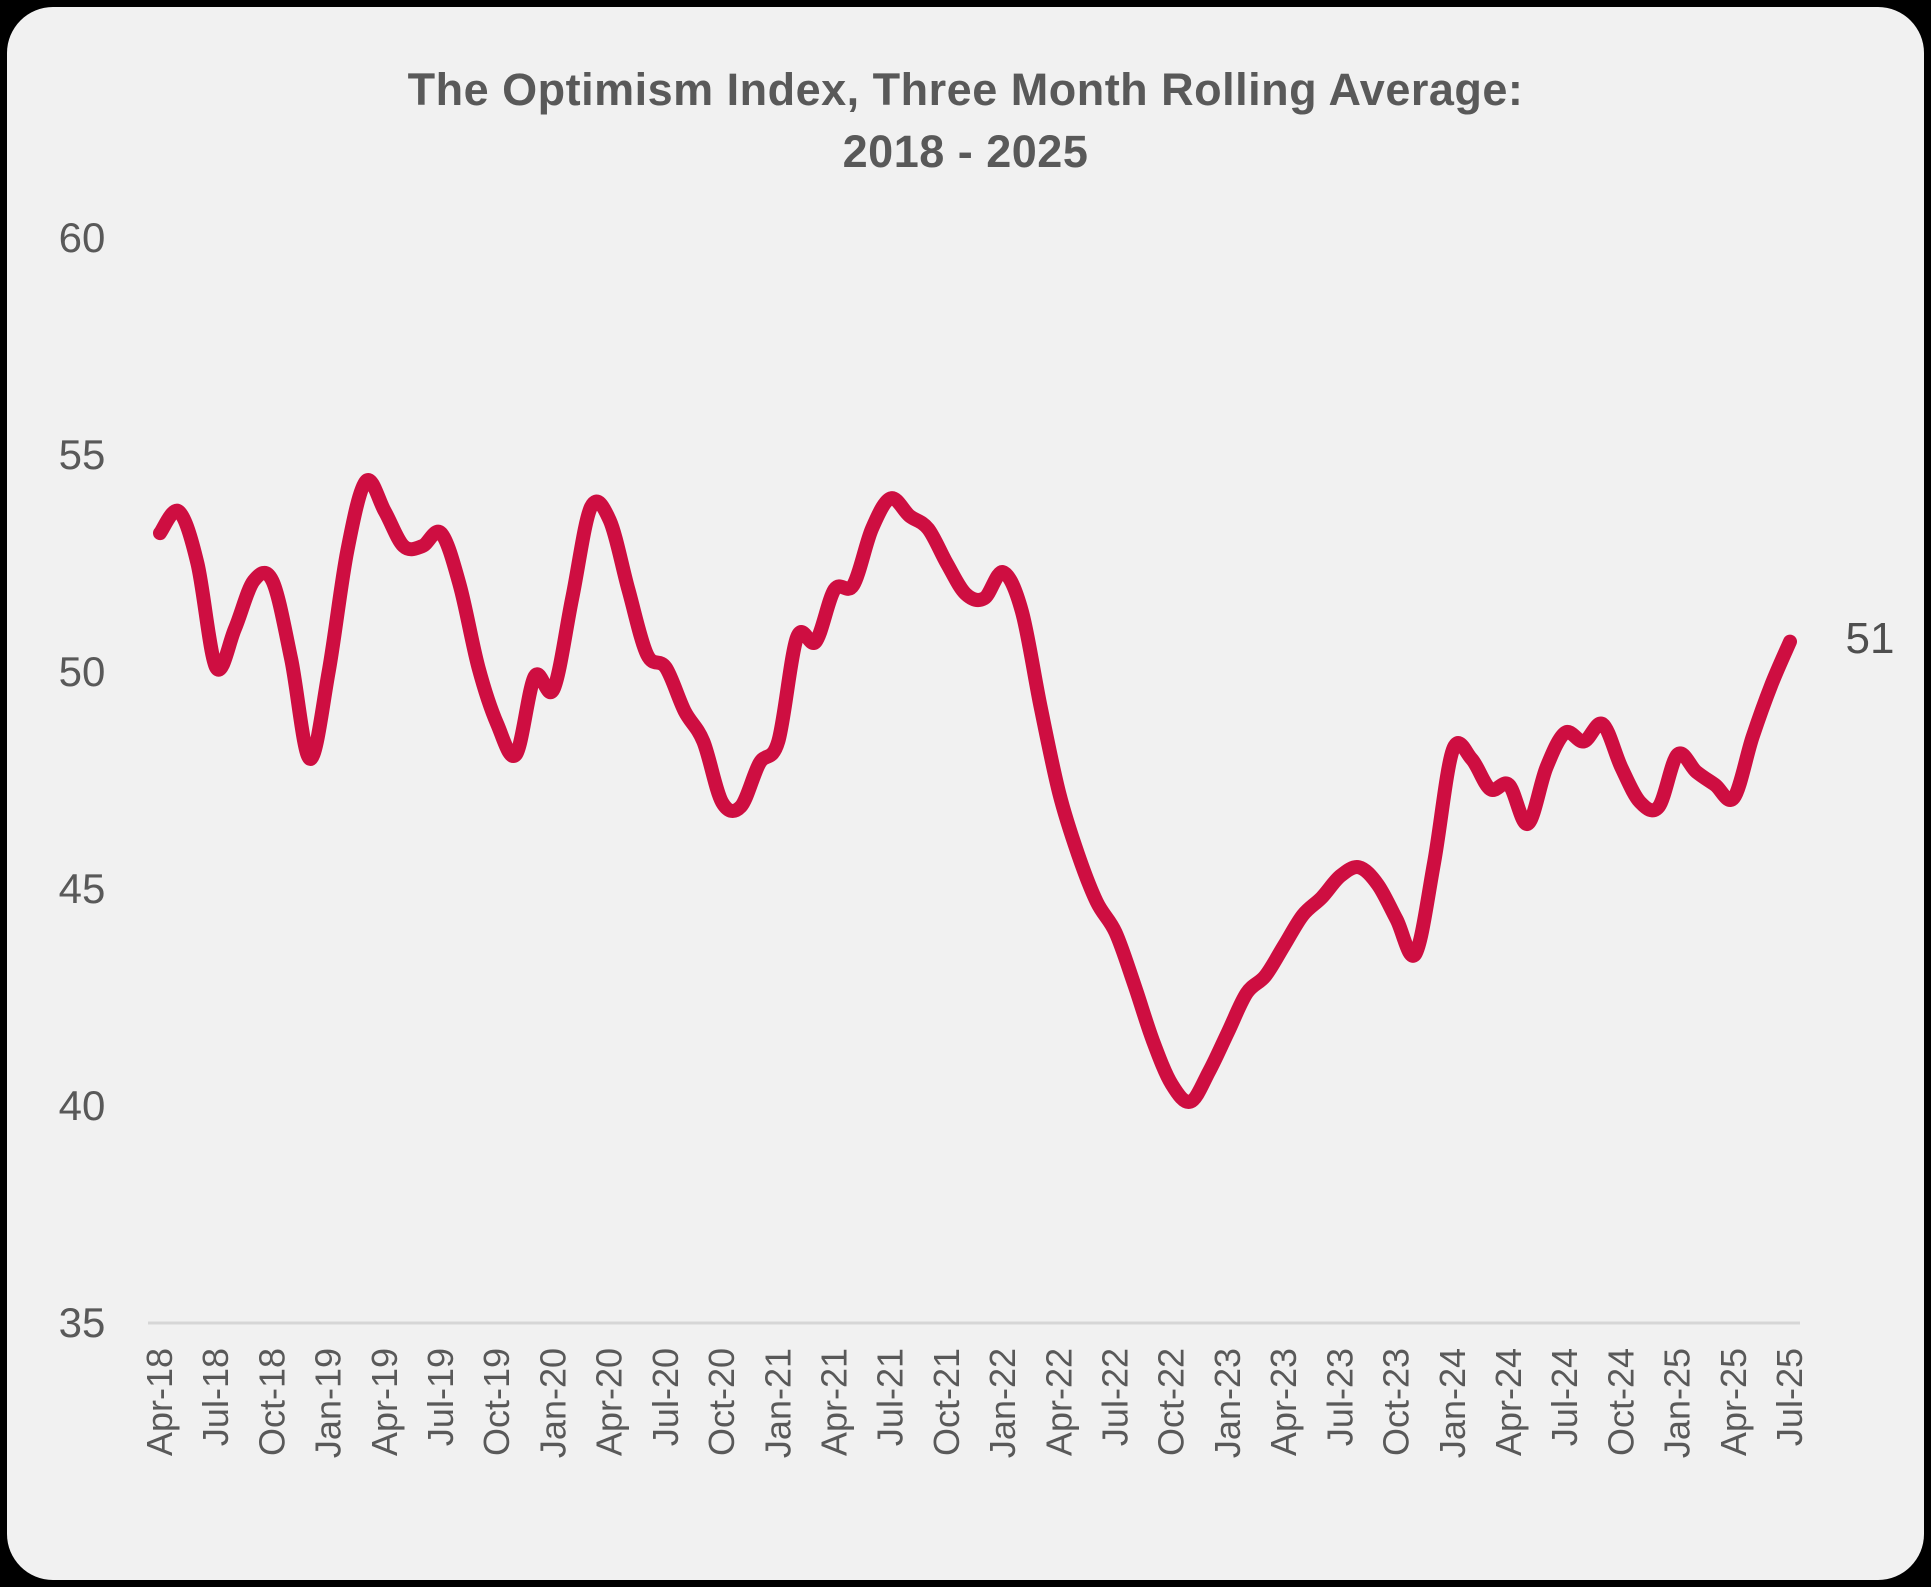 This screenshot has width=1931, height=1587. Describe the element at coordinates (1564, 1397) in the screenshot. I see `x-tick-label-Jul-24: Jul-24` at that location.